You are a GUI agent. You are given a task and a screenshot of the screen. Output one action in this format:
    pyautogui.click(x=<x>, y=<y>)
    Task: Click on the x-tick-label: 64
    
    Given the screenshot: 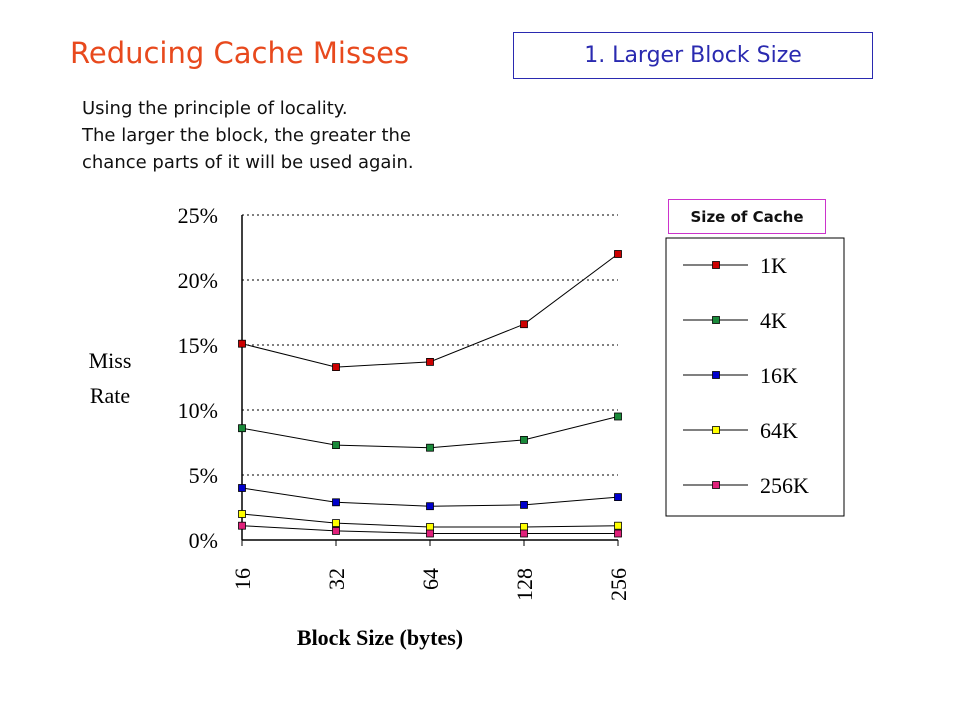 What is the action you would take?
    pyautogui.click(x=430, y=579)
    